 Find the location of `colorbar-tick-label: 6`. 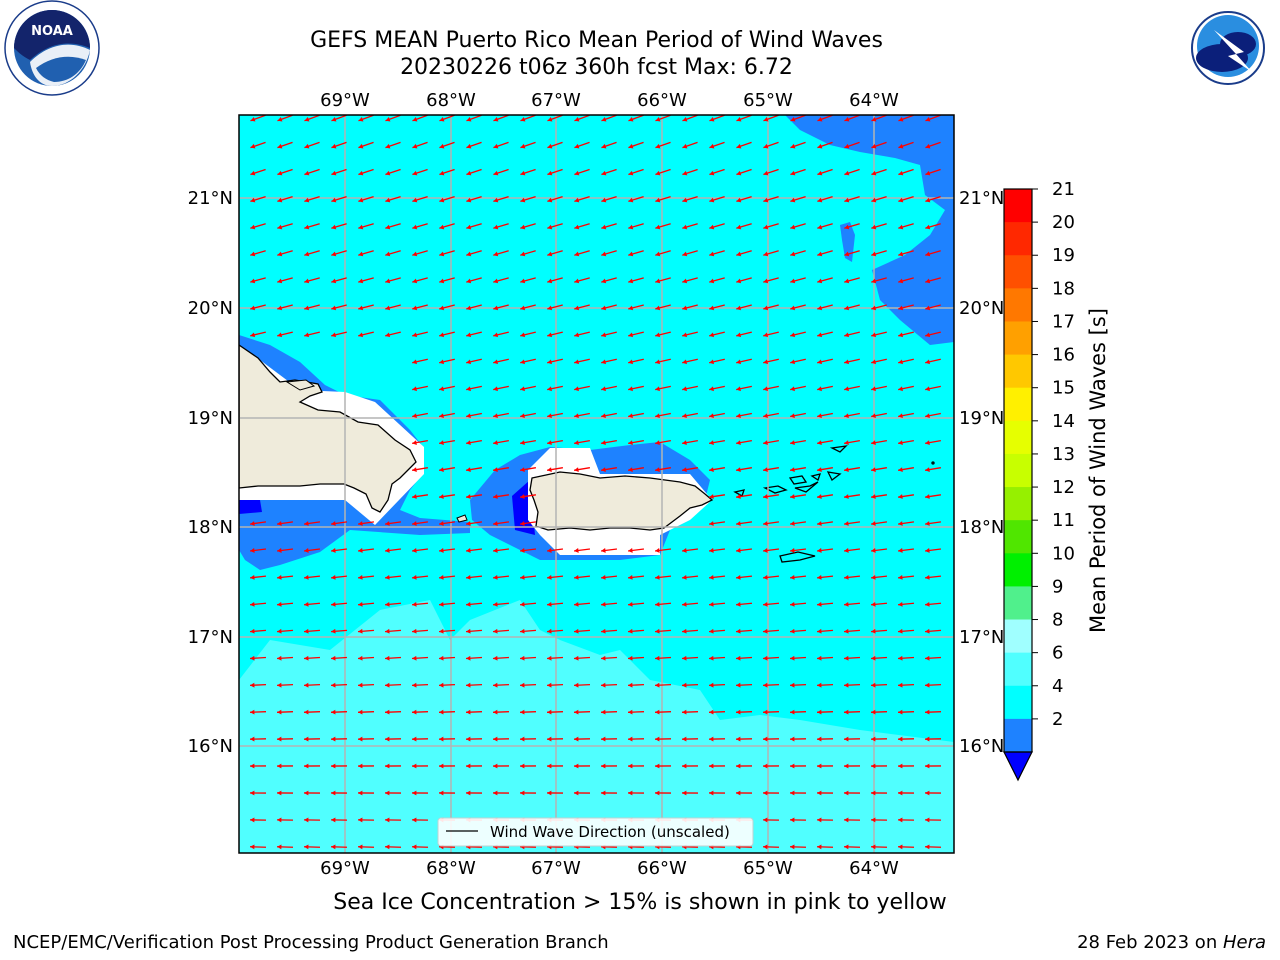

colorbar-tick-label: 6 is located at coordinates (1057, 653).